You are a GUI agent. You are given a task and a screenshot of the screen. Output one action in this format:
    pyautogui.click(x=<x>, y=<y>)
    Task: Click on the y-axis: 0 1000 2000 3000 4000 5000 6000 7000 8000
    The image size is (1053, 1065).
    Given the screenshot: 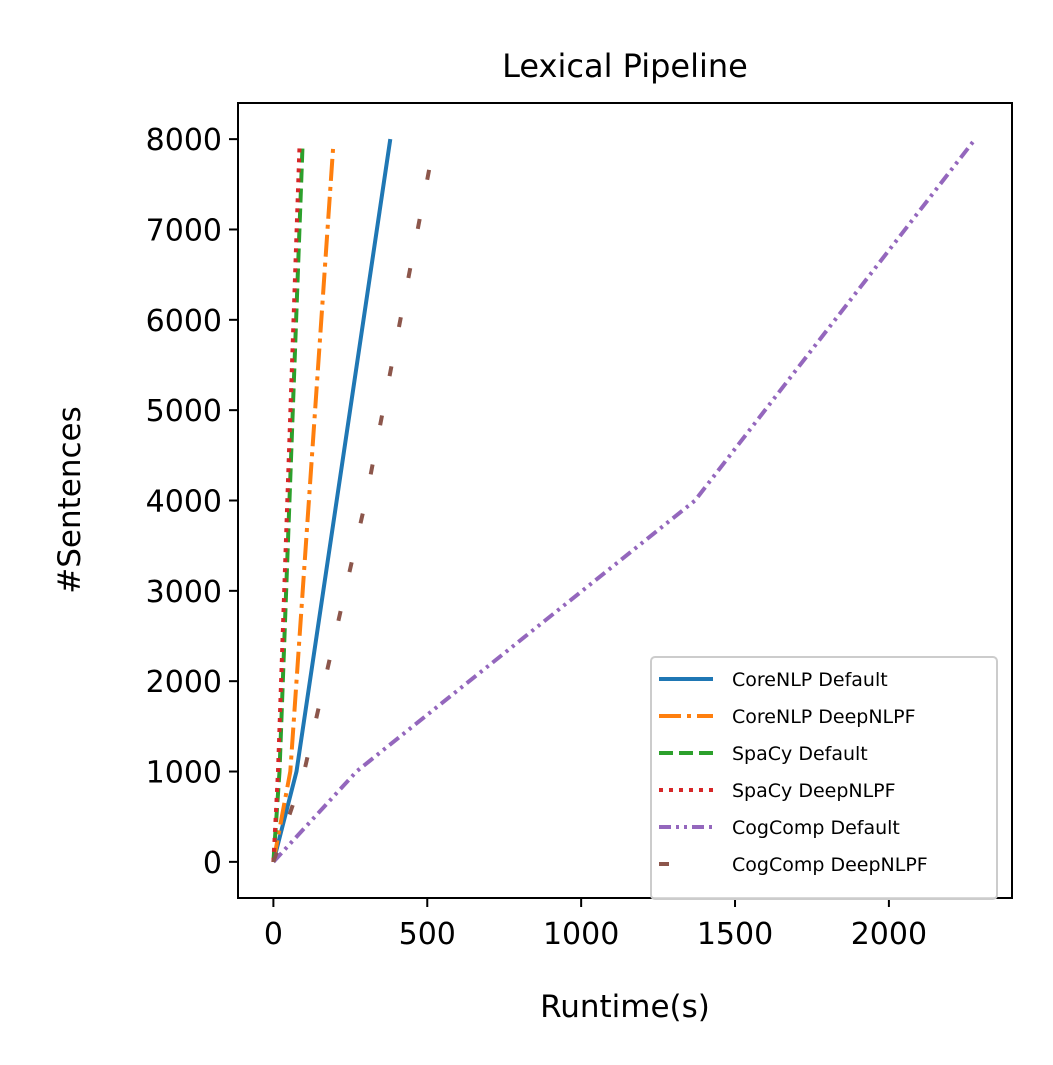 What is the action you would take?
    pyautogui.click(x=192, y=502)
    